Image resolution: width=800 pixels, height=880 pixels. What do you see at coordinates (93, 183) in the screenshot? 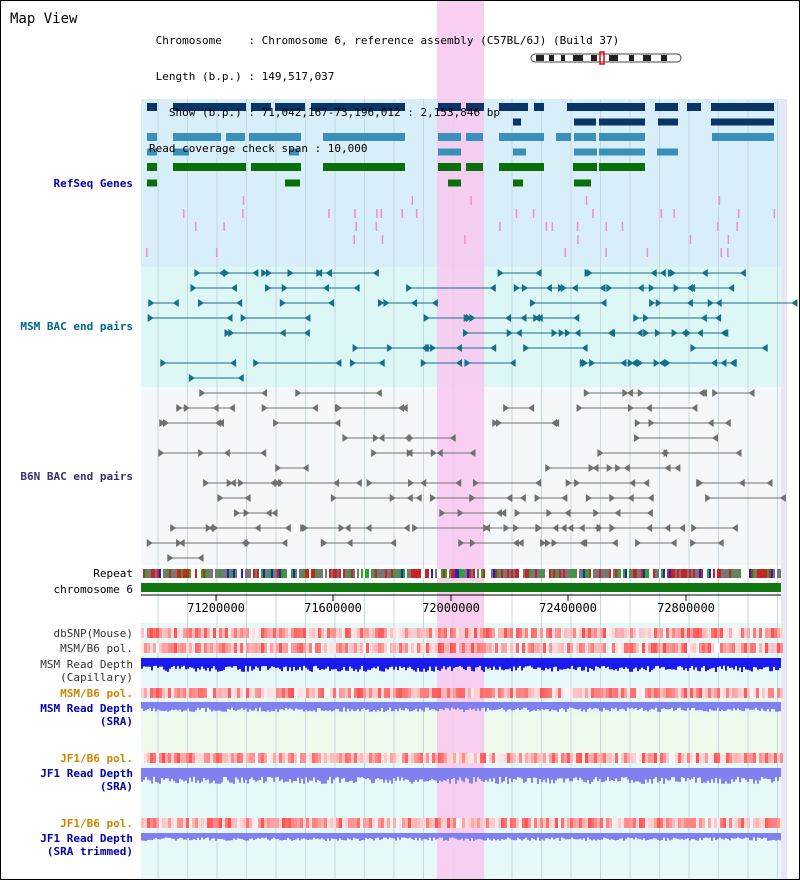
I see `track-label-refseq: RefSeq Genes` at bounding box center [93, 183].